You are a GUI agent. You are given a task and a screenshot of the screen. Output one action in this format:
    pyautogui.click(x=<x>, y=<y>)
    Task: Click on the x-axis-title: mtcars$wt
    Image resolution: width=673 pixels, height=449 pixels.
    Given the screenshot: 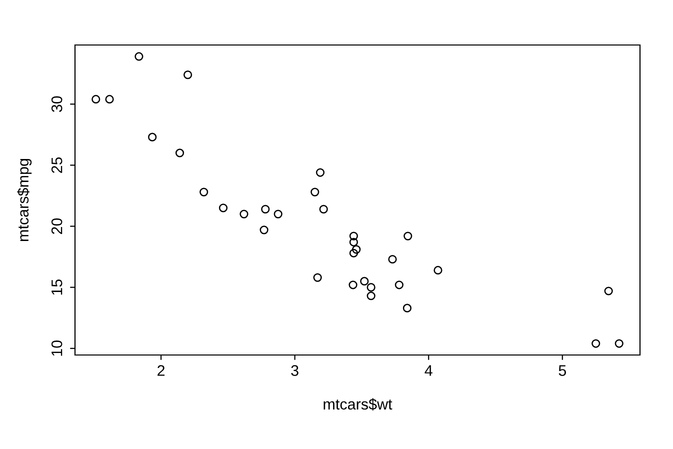 What is the action you would take?
    pyautogui.click(x=358, y=404)
    